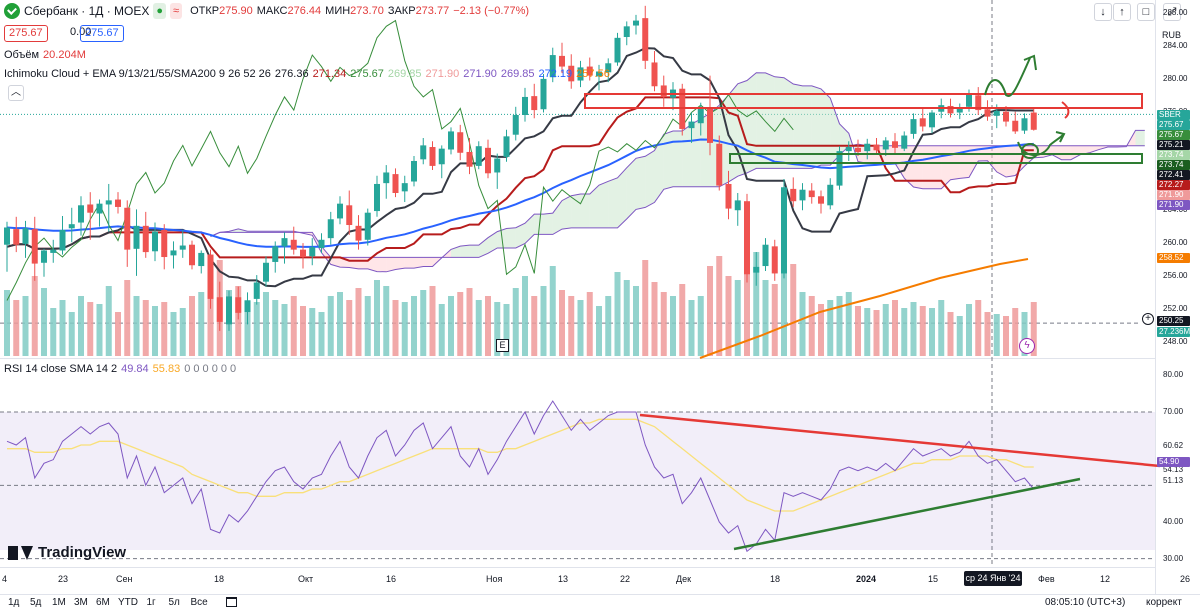 The width and height of the screenshot is (1200, 607). I want to click on open-label: ОТКР, so click(205, 11).